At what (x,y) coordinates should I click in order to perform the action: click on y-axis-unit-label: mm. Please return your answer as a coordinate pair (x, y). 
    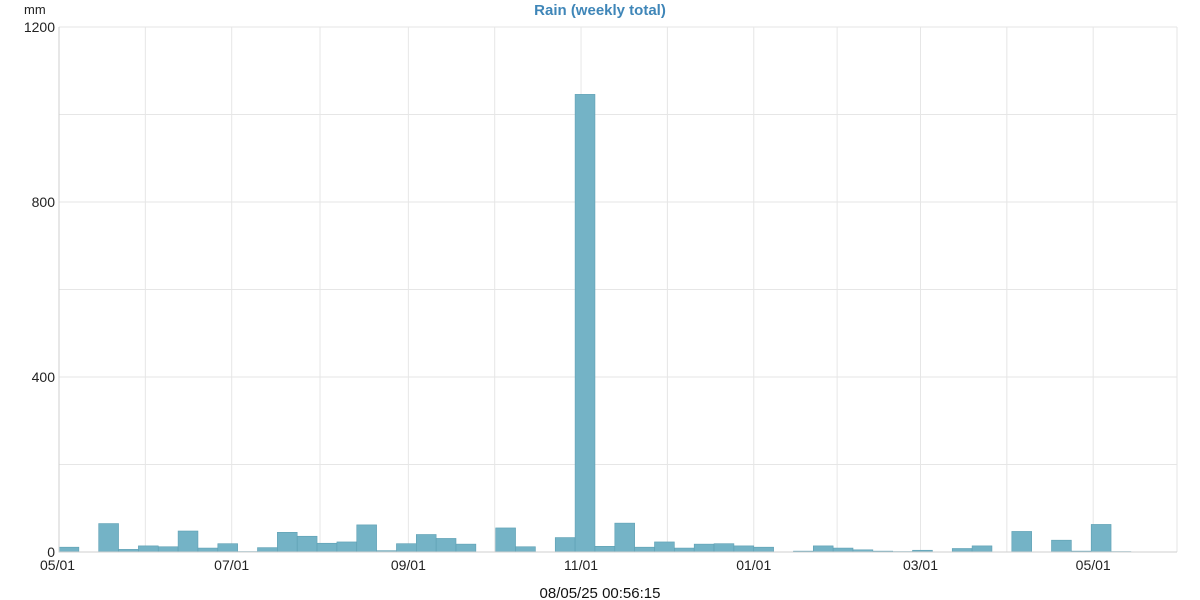
    Looking at the image, I should click on (35, 9).